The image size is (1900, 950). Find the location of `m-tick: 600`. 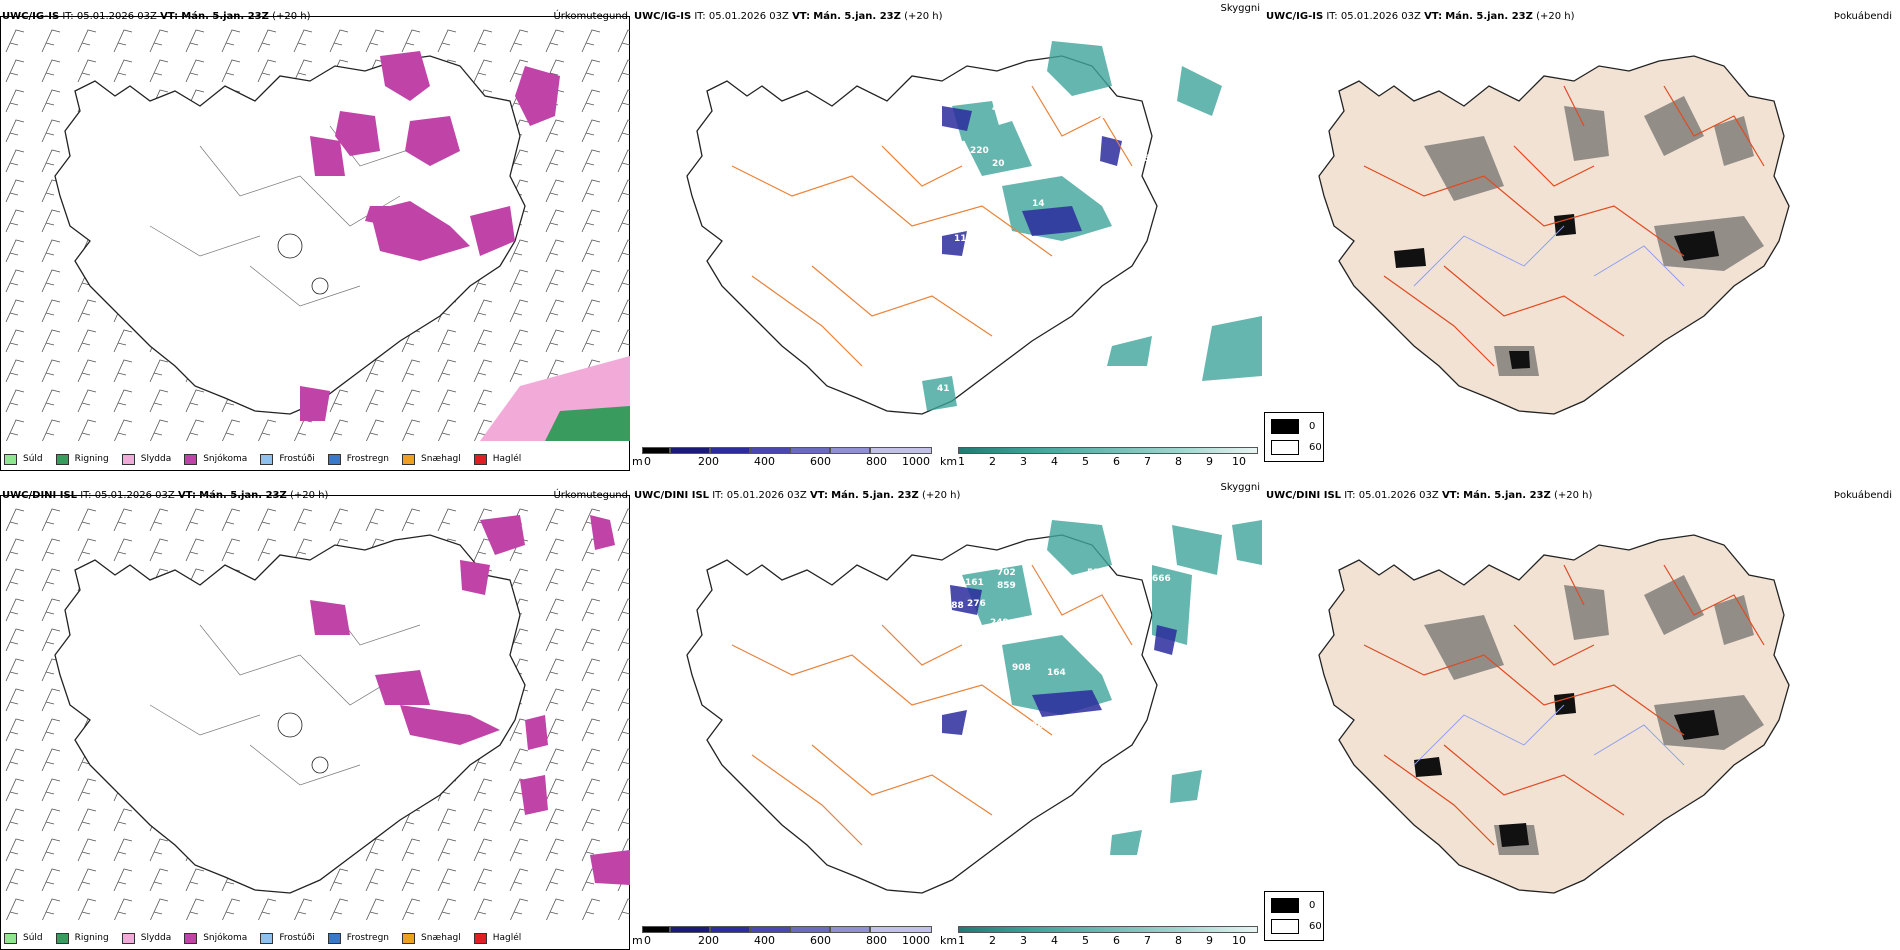

m-tick: 600 is located at coordinates (820, 461).